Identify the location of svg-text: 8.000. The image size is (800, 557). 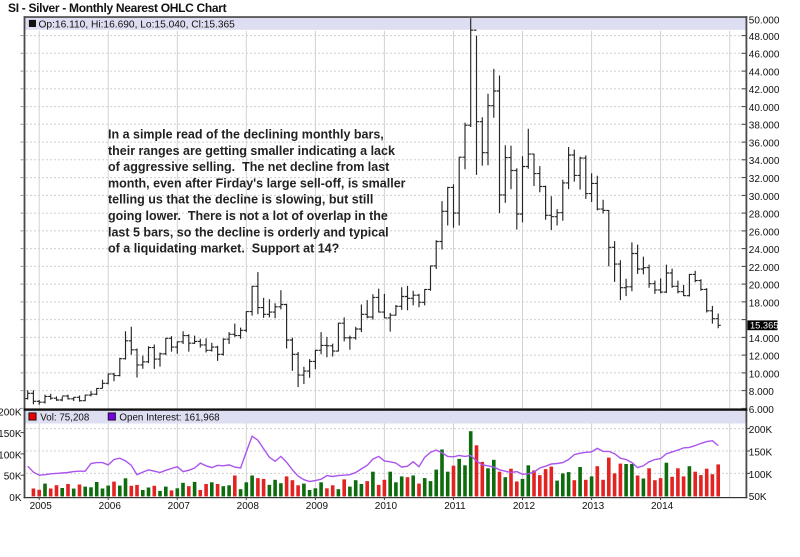
(761, 392).